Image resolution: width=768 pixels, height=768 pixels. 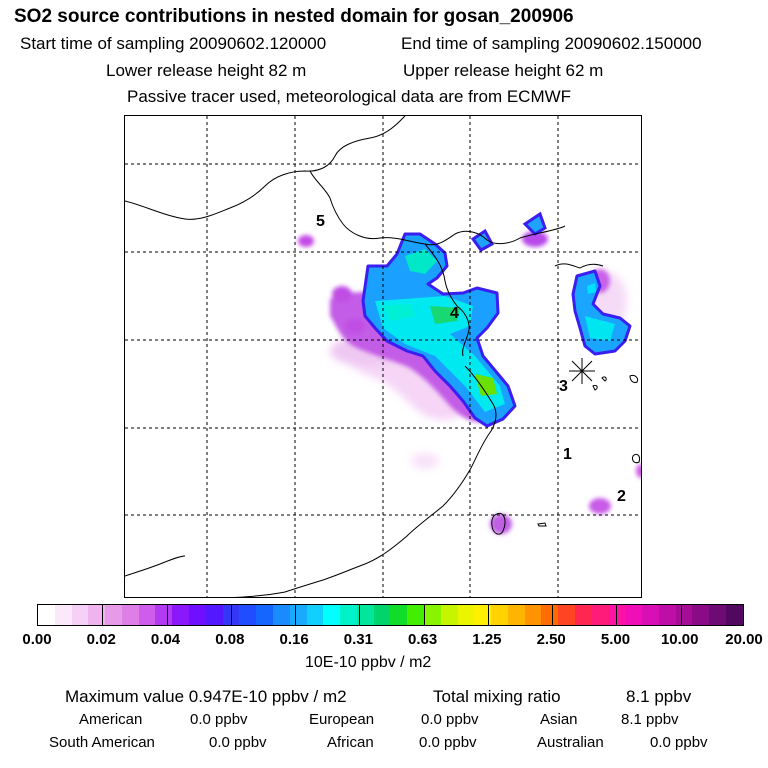 I want to click on south-american-value: 0.0 ppbv, so click(x=238, y=742).